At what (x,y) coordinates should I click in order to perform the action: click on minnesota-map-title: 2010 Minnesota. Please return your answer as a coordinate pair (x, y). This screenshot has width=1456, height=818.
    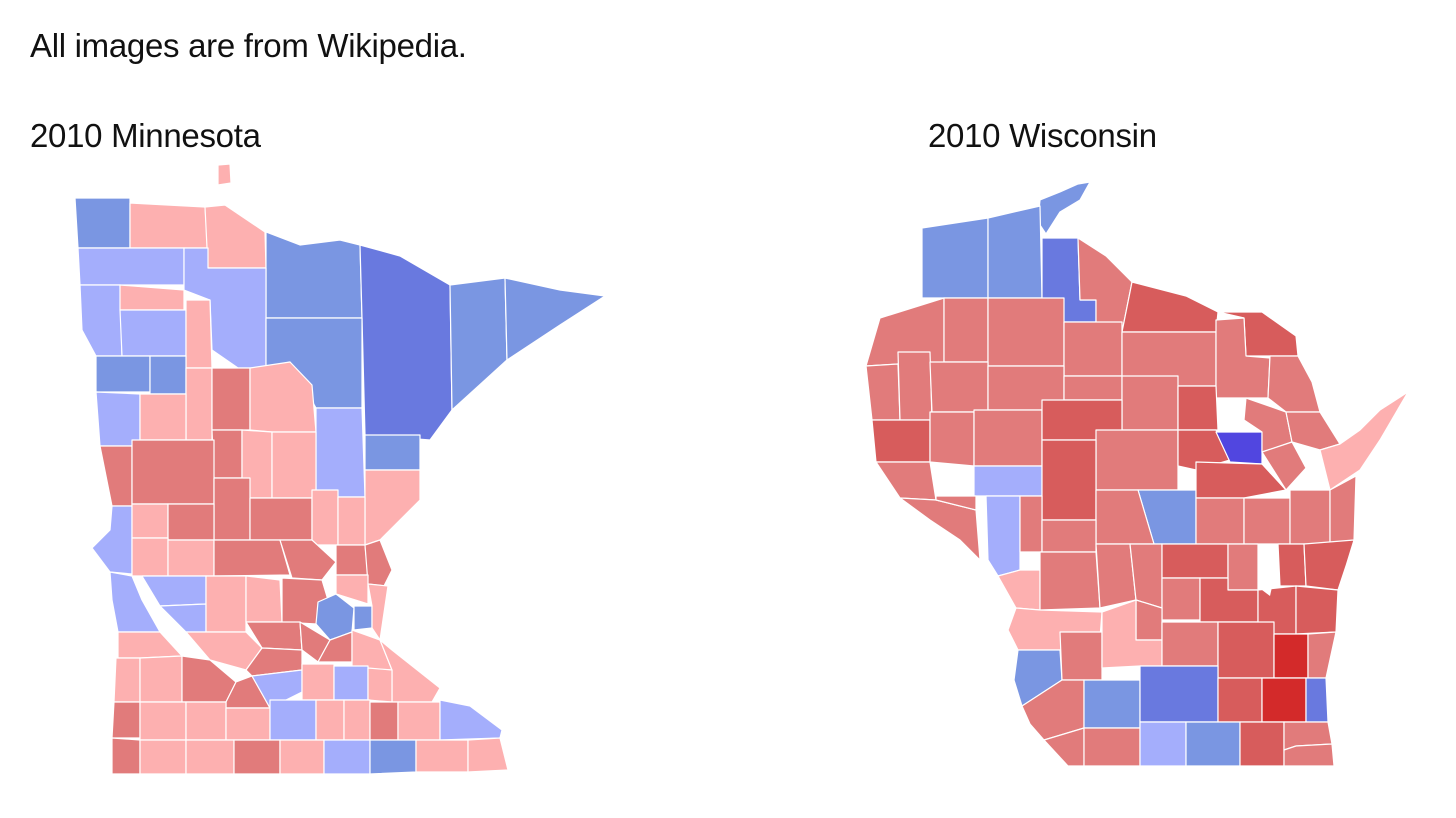
    Looking at the image, I should click on (145, 135).